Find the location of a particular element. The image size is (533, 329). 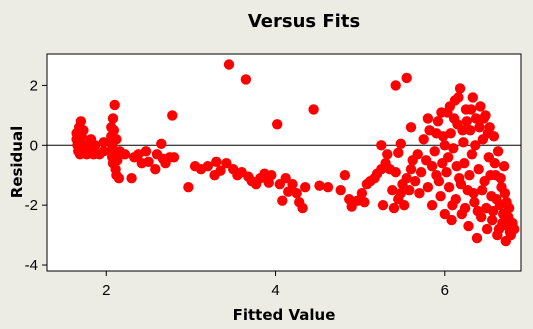

x-axis-label: Fitted Value is located at coordinates (284, 315).